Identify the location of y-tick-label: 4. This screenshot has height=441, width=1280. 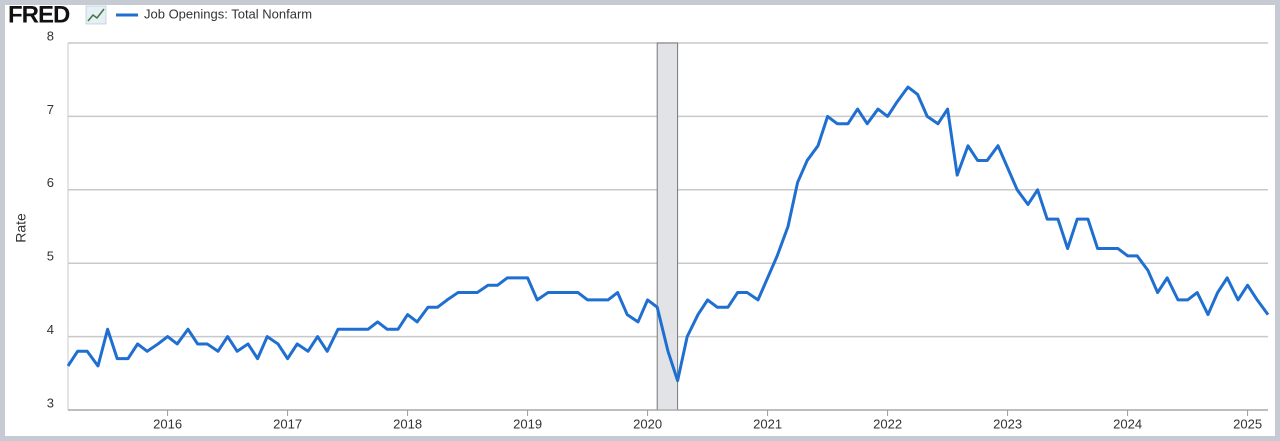
(50, 329).